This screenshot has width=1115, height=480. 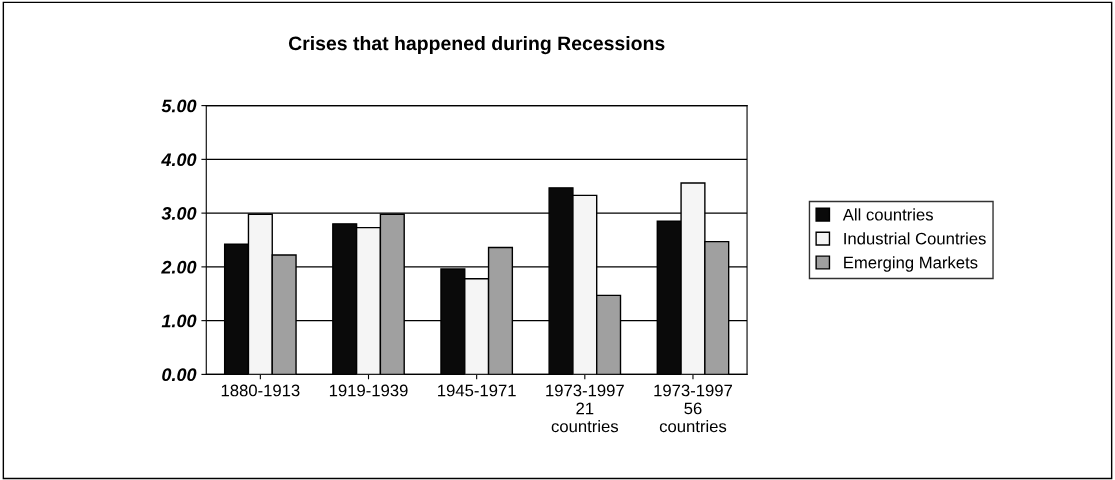 I want to click on x-tick-label: 1880-1913, so click(x=260, y=390).